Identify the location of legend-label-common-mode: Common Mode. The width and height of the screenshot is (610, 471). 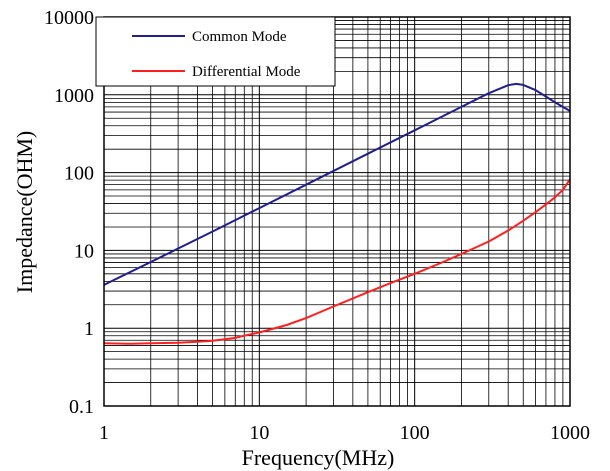
(239, 37).